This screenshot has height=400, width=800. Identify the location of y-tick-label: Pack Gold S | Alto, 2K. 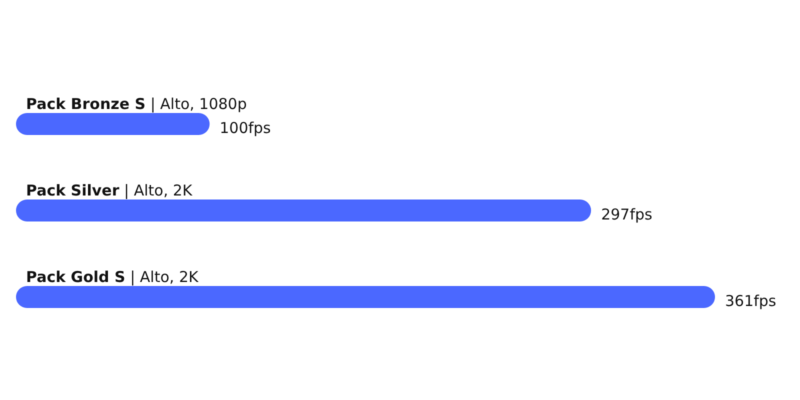
(113, 277).